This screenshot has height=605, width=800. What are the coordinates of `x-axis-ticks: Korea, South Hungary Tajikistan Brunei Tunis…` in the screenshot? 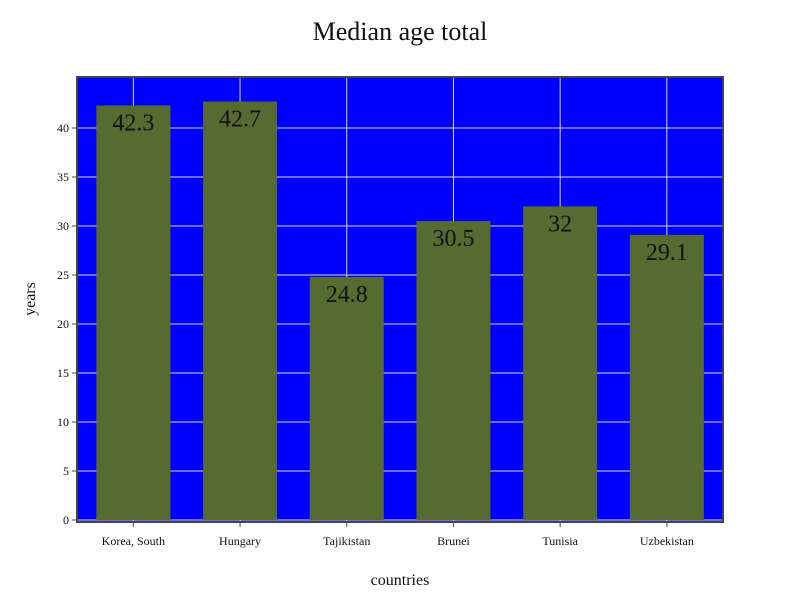 It's located at (398, 535).